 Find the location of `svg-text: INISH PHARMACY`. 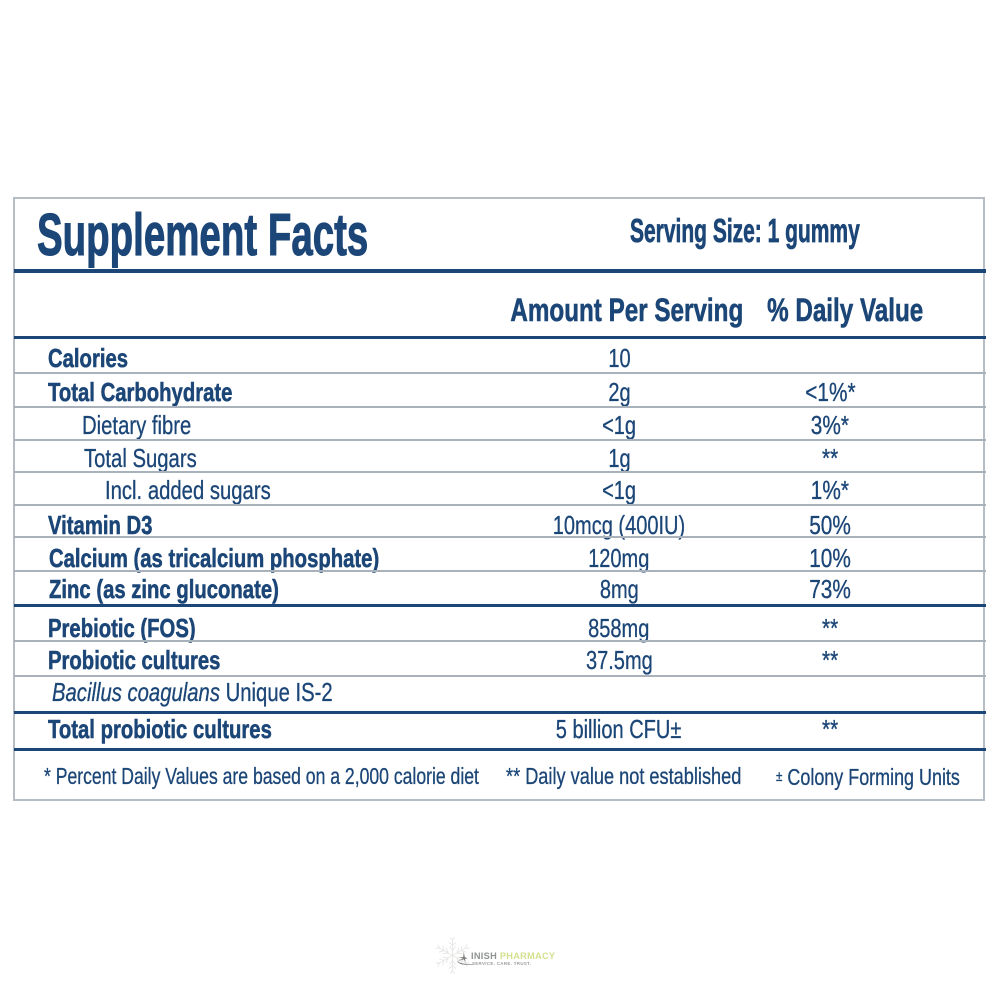

svg-text: INISH PHARMACY is located at coordinates (513, 956).